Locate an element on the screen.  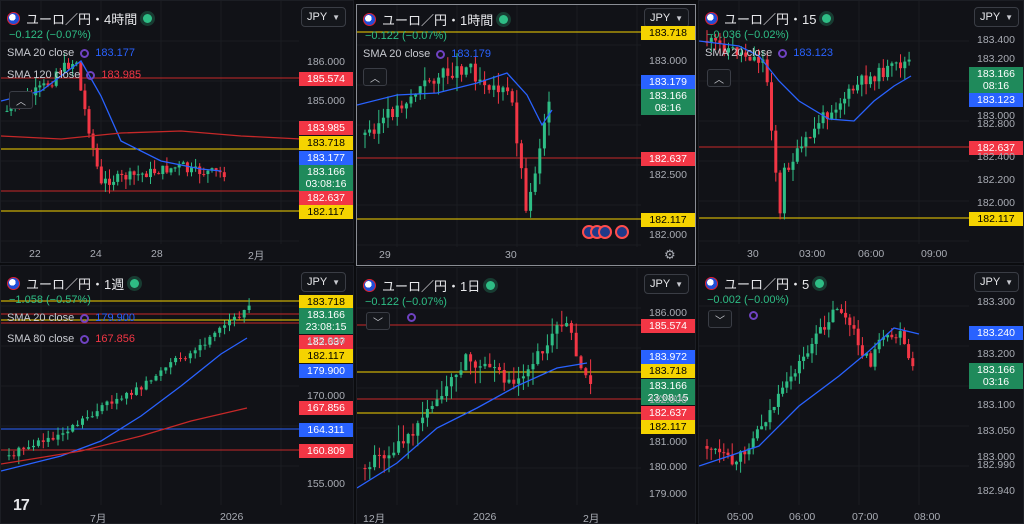
gear-icon: ⚙ is located at coordinates (670, 254).